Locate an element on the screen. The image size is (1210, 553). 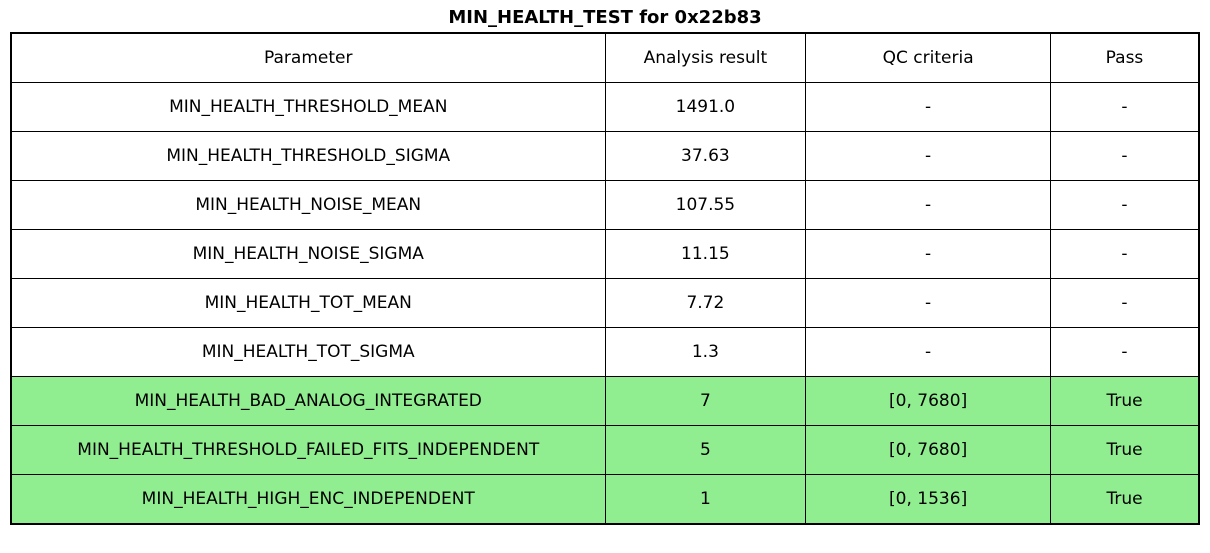
qc-criteria-cell: [0, 1536] is located at coordinates (928, 499).